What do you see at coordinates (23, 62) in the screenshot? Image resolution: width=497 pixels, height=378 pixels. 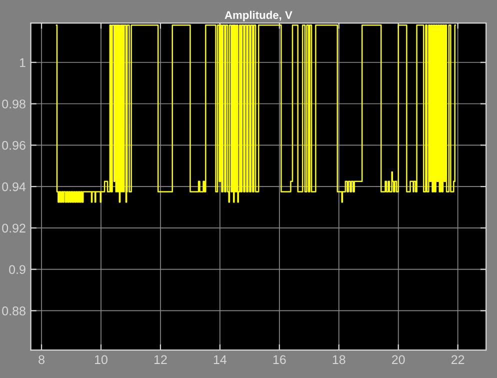 I see `y-tick-label: 1` at bounding box center [23, 62].